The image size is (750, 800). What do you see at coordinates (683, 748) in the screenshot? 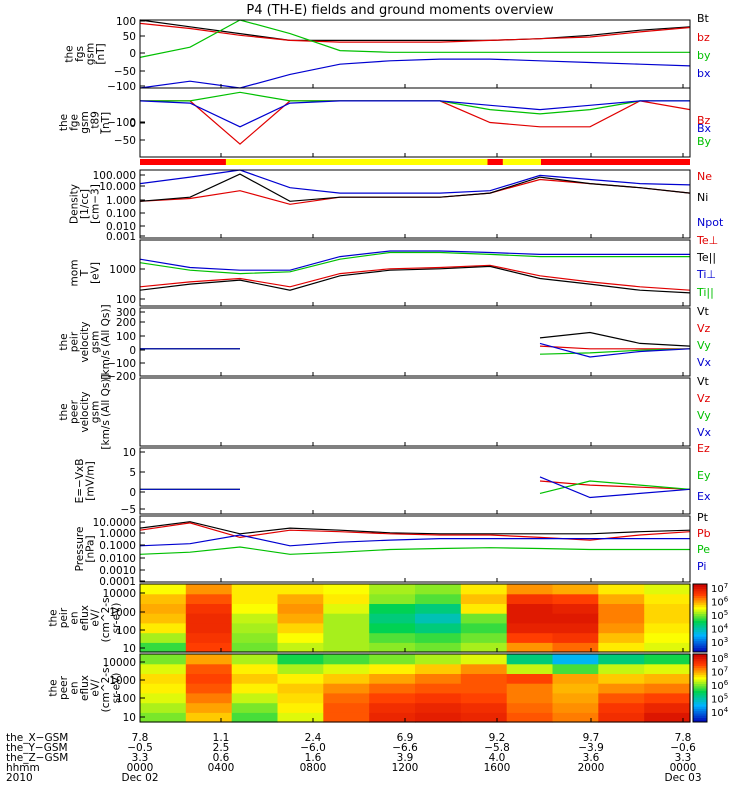
I see `x-row-value: −0.6` at bounding box center [683, 748].